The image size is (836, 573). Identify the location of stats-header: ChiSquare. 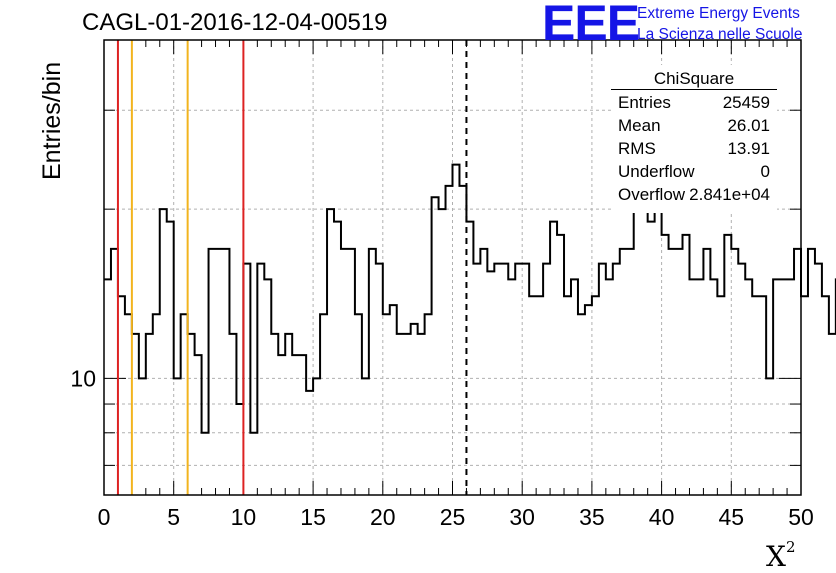
(694, 78).